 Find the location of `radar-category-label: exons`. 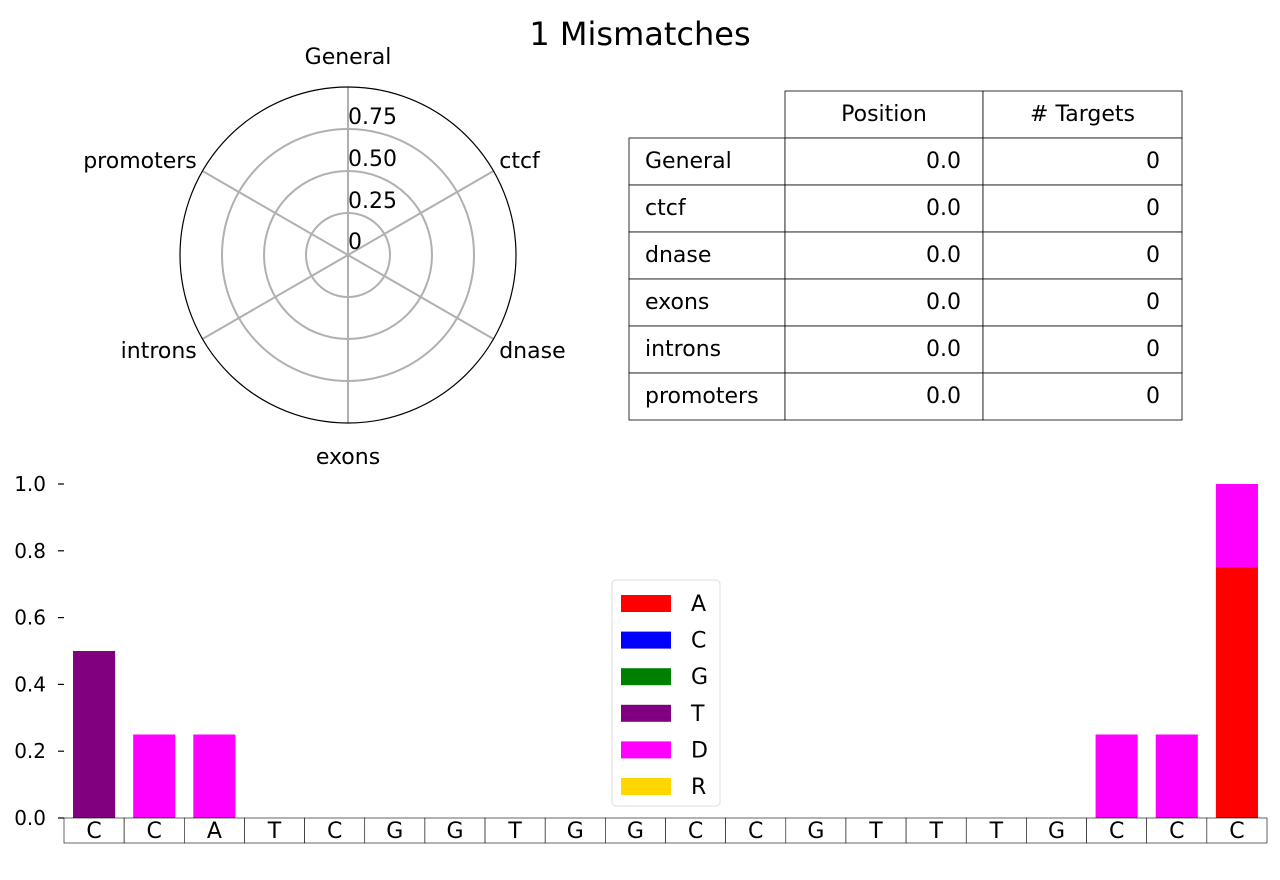

radar-category-label: exons is located at coordinates (348, 457).